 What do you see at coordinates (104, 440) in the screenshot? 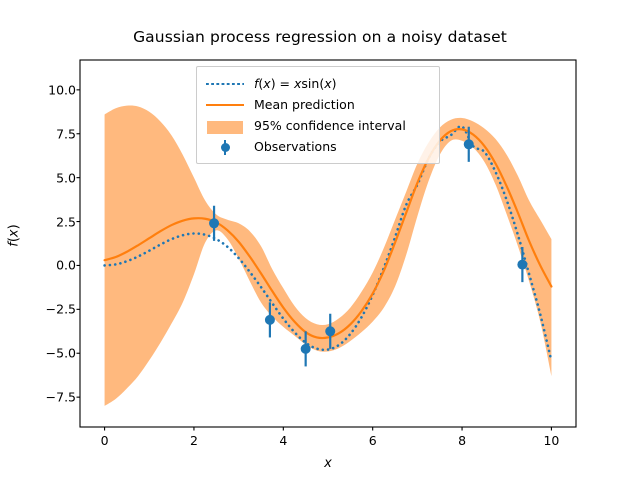
I see `x-tick-label: 0` at bounding box center [104, 440].